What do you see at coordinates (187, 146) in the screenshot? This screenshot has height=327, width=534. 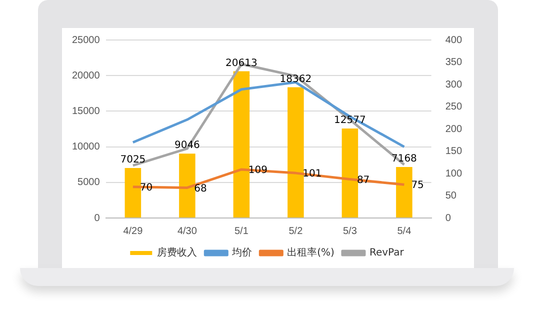 I see `data-label: 9046` at bounding box center [187, 146].